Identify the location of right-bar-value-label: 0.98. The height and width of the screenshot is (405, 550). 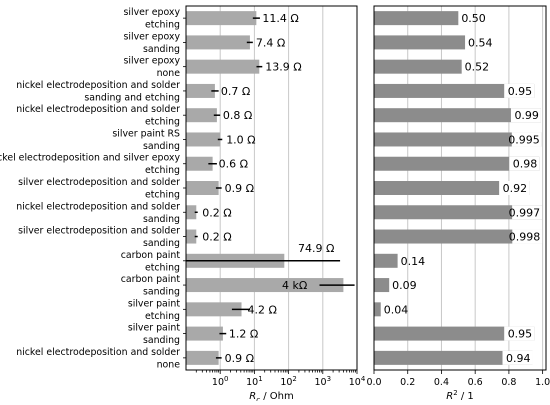
(525, 164).